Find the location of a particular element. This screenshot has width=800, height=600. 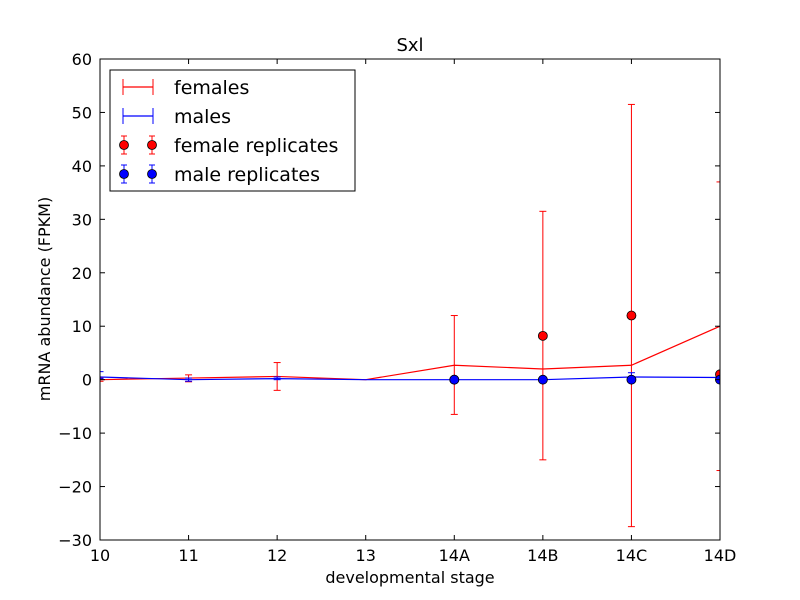

y-tick-label: 0 is located at coordinates (87, 380).